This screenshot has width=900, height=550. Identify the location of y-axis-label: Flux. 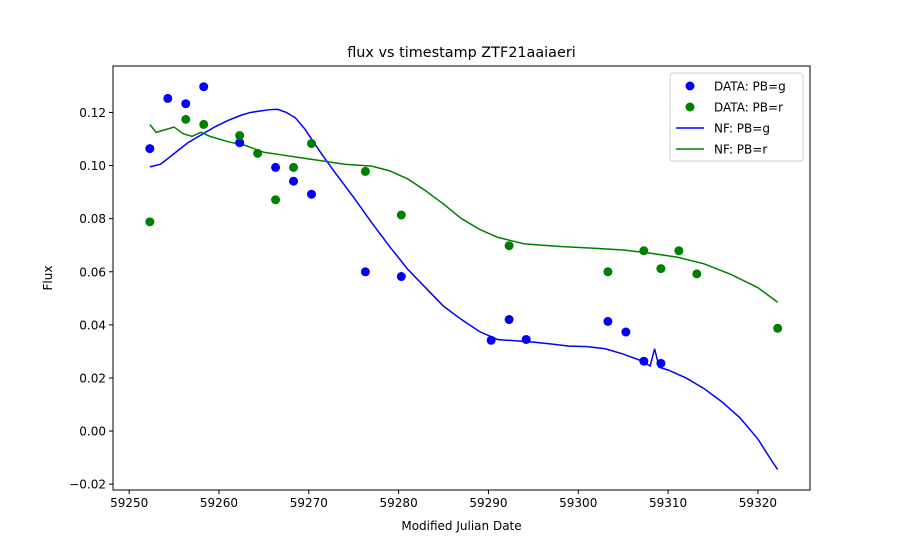
(48, 278).